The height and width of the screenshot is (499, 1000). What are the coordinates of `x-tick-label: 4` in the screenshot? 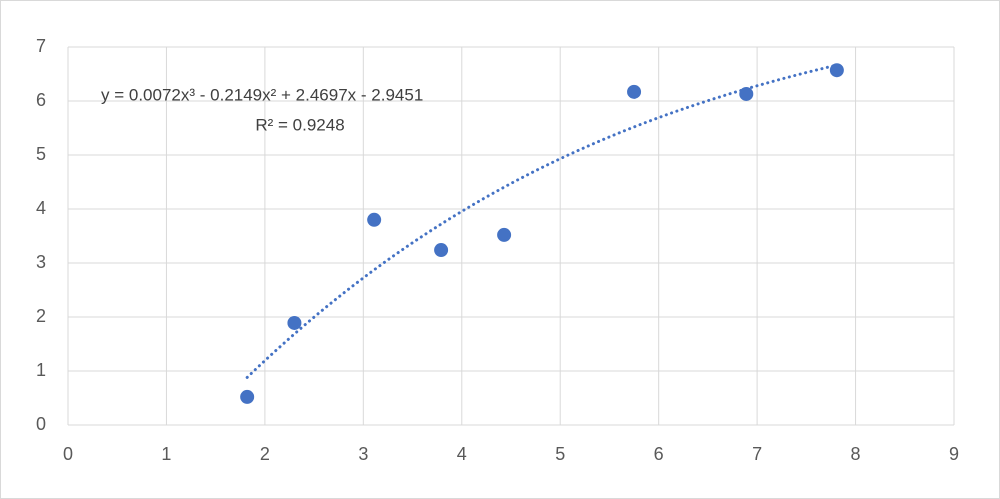 It's located at (462, 454).